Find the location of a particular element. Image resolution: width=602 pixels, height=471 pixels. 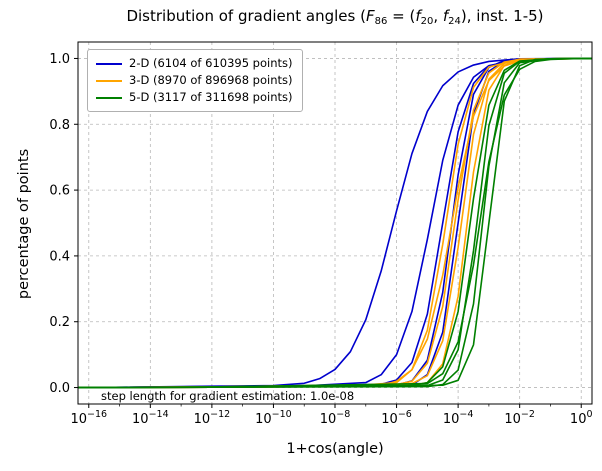

y-tick-label: 0.2 is located at coordinates (59, 322).